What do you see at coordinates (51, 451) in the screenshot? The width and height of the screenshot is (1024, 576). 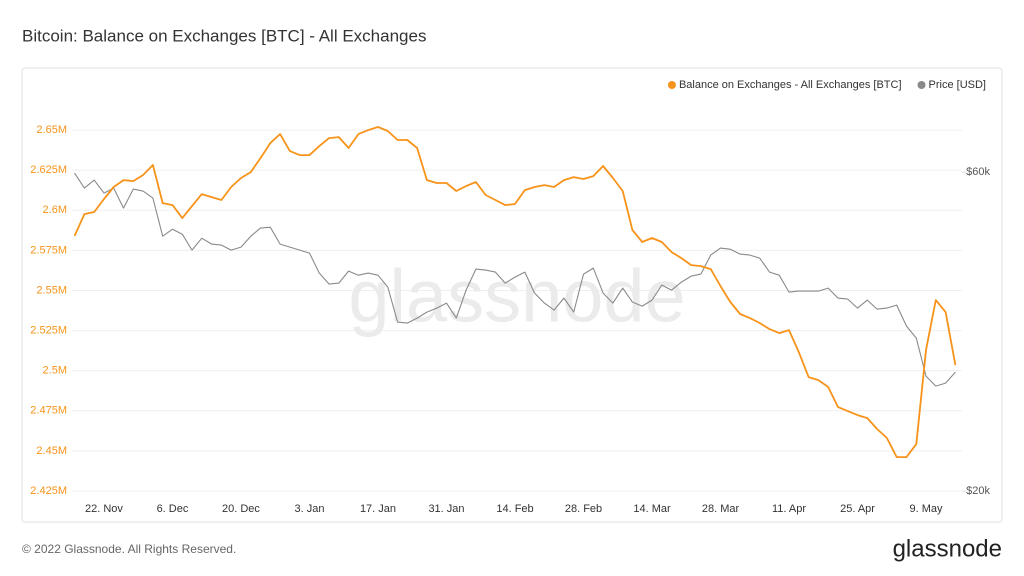 I see `y-tick-label: 2.45M` at bounding box center [51, 451].